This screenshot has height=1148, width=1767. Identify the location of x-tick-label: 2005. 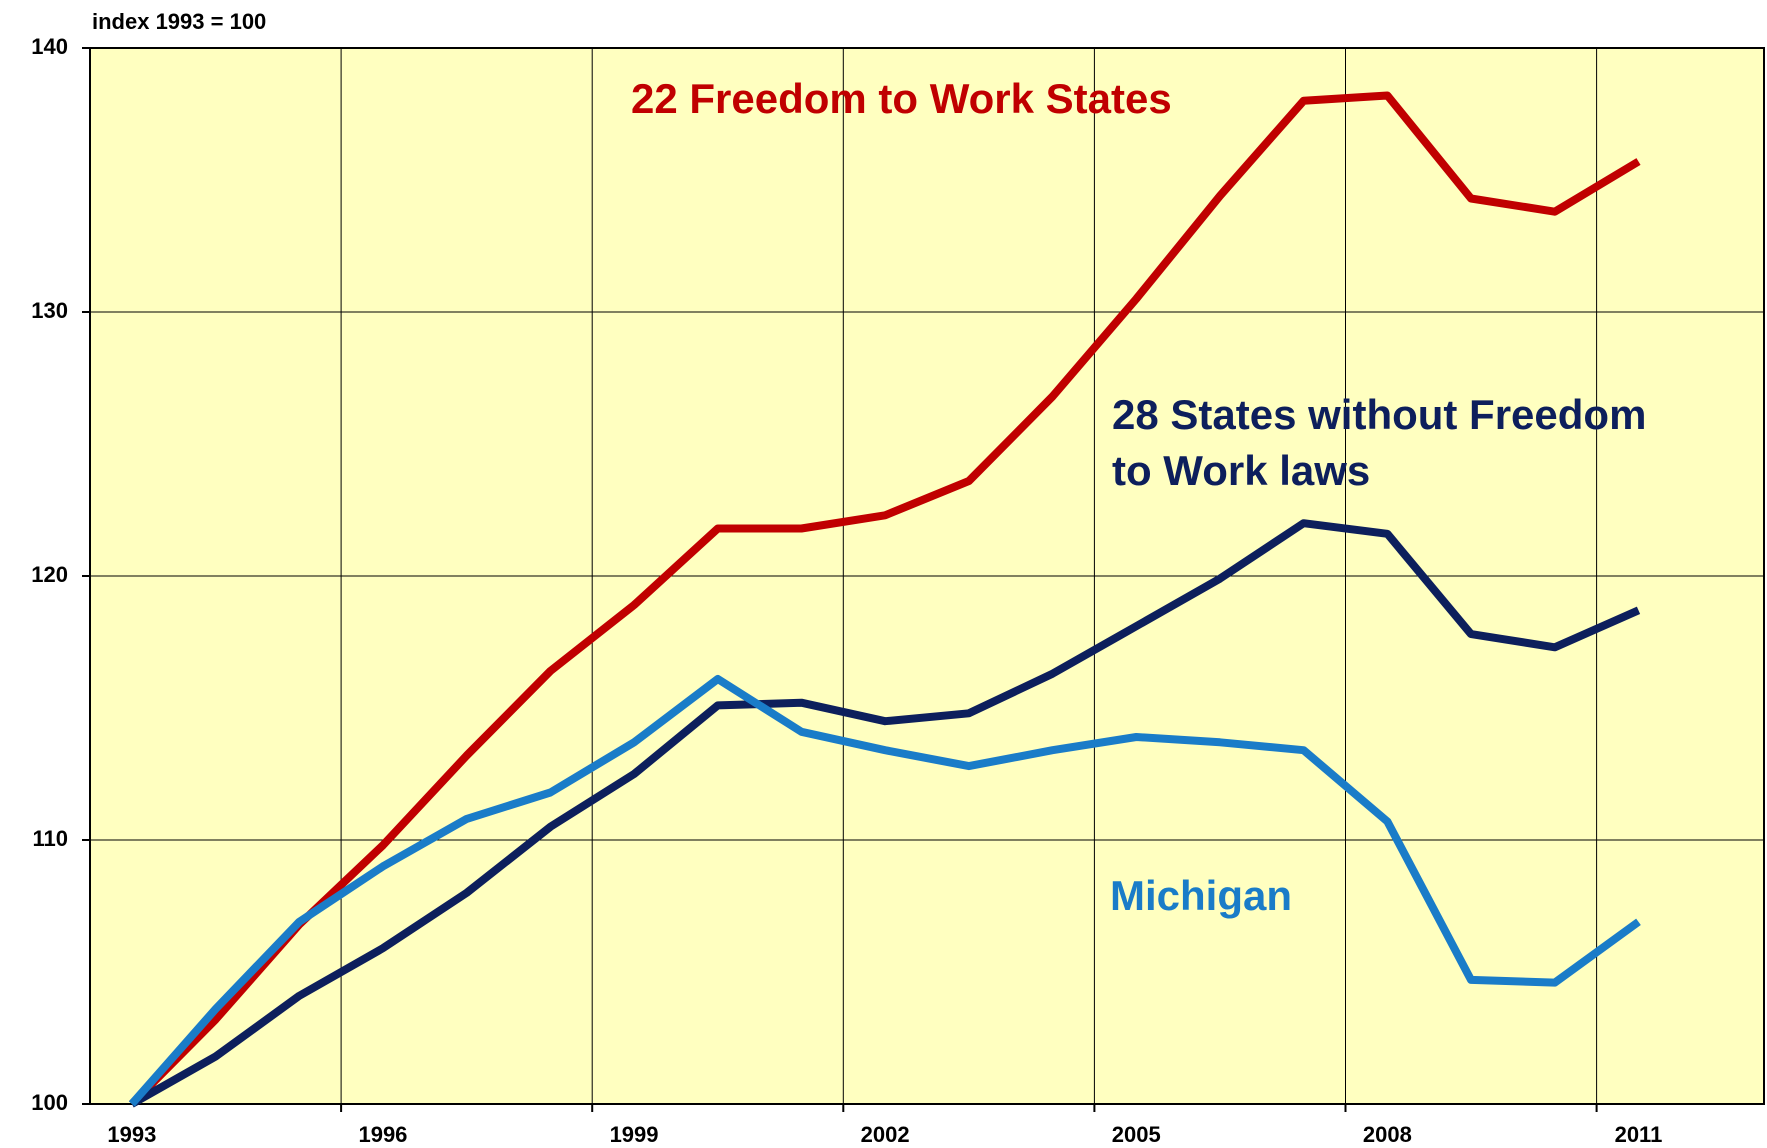
(1136, 1134).